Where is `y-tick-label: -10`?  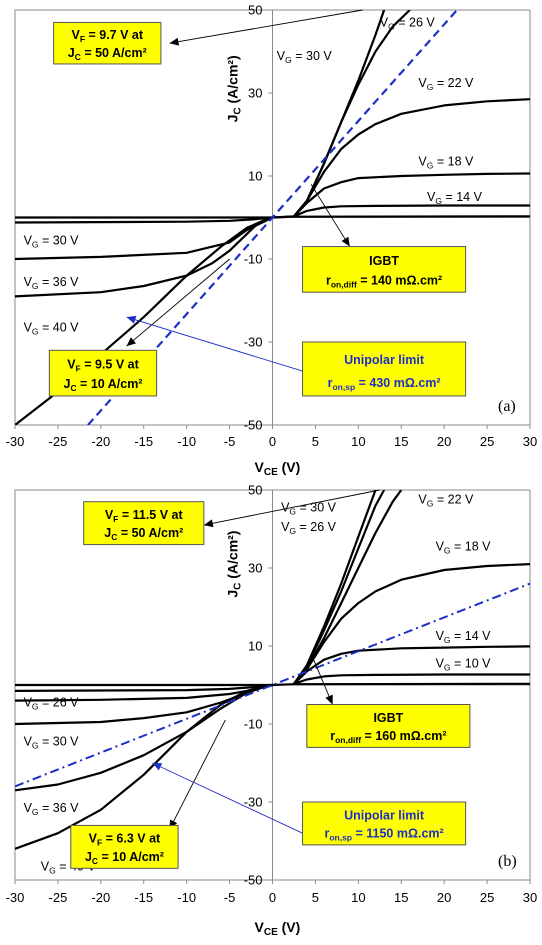
y-tick-label: -10 is located at coordinates (253, 259).